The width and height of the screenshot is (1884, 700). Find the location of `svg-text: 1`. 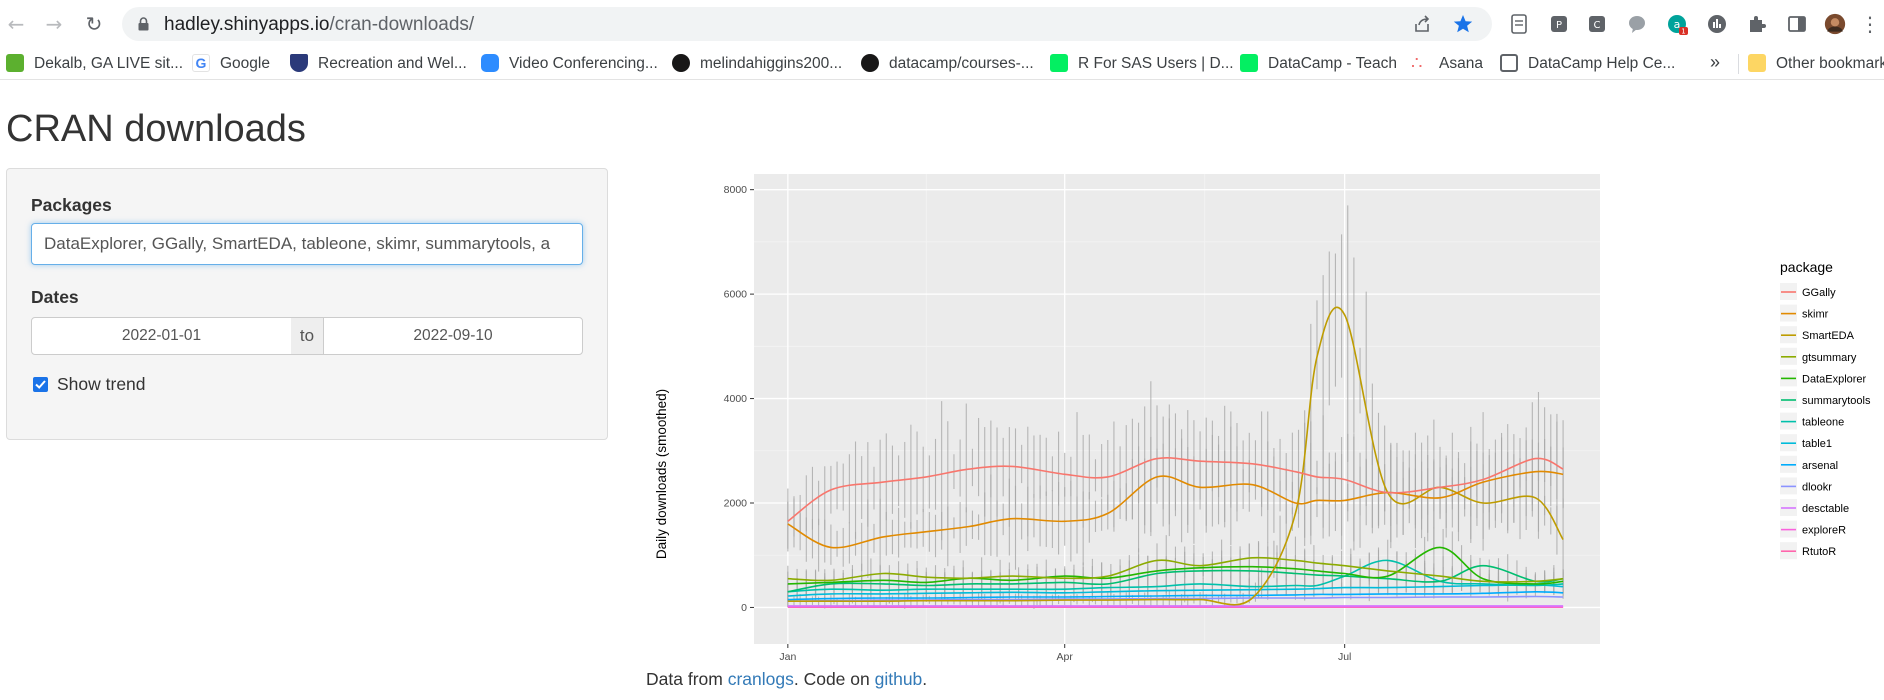

svg-text: 1 is located at coordinates (1683, 32).